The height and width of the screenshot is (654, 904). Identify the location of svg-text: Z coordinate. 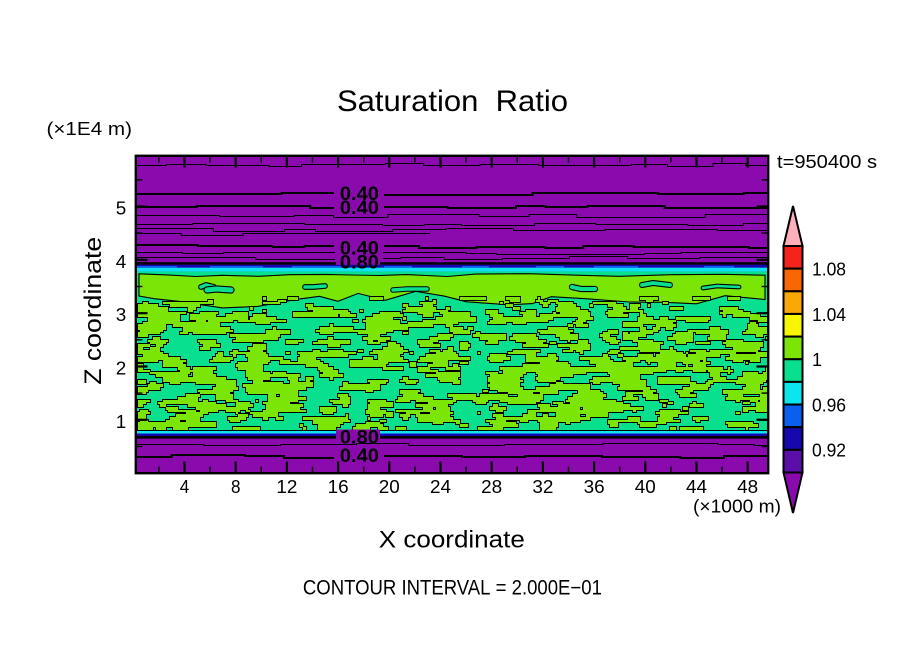
(93, 311).